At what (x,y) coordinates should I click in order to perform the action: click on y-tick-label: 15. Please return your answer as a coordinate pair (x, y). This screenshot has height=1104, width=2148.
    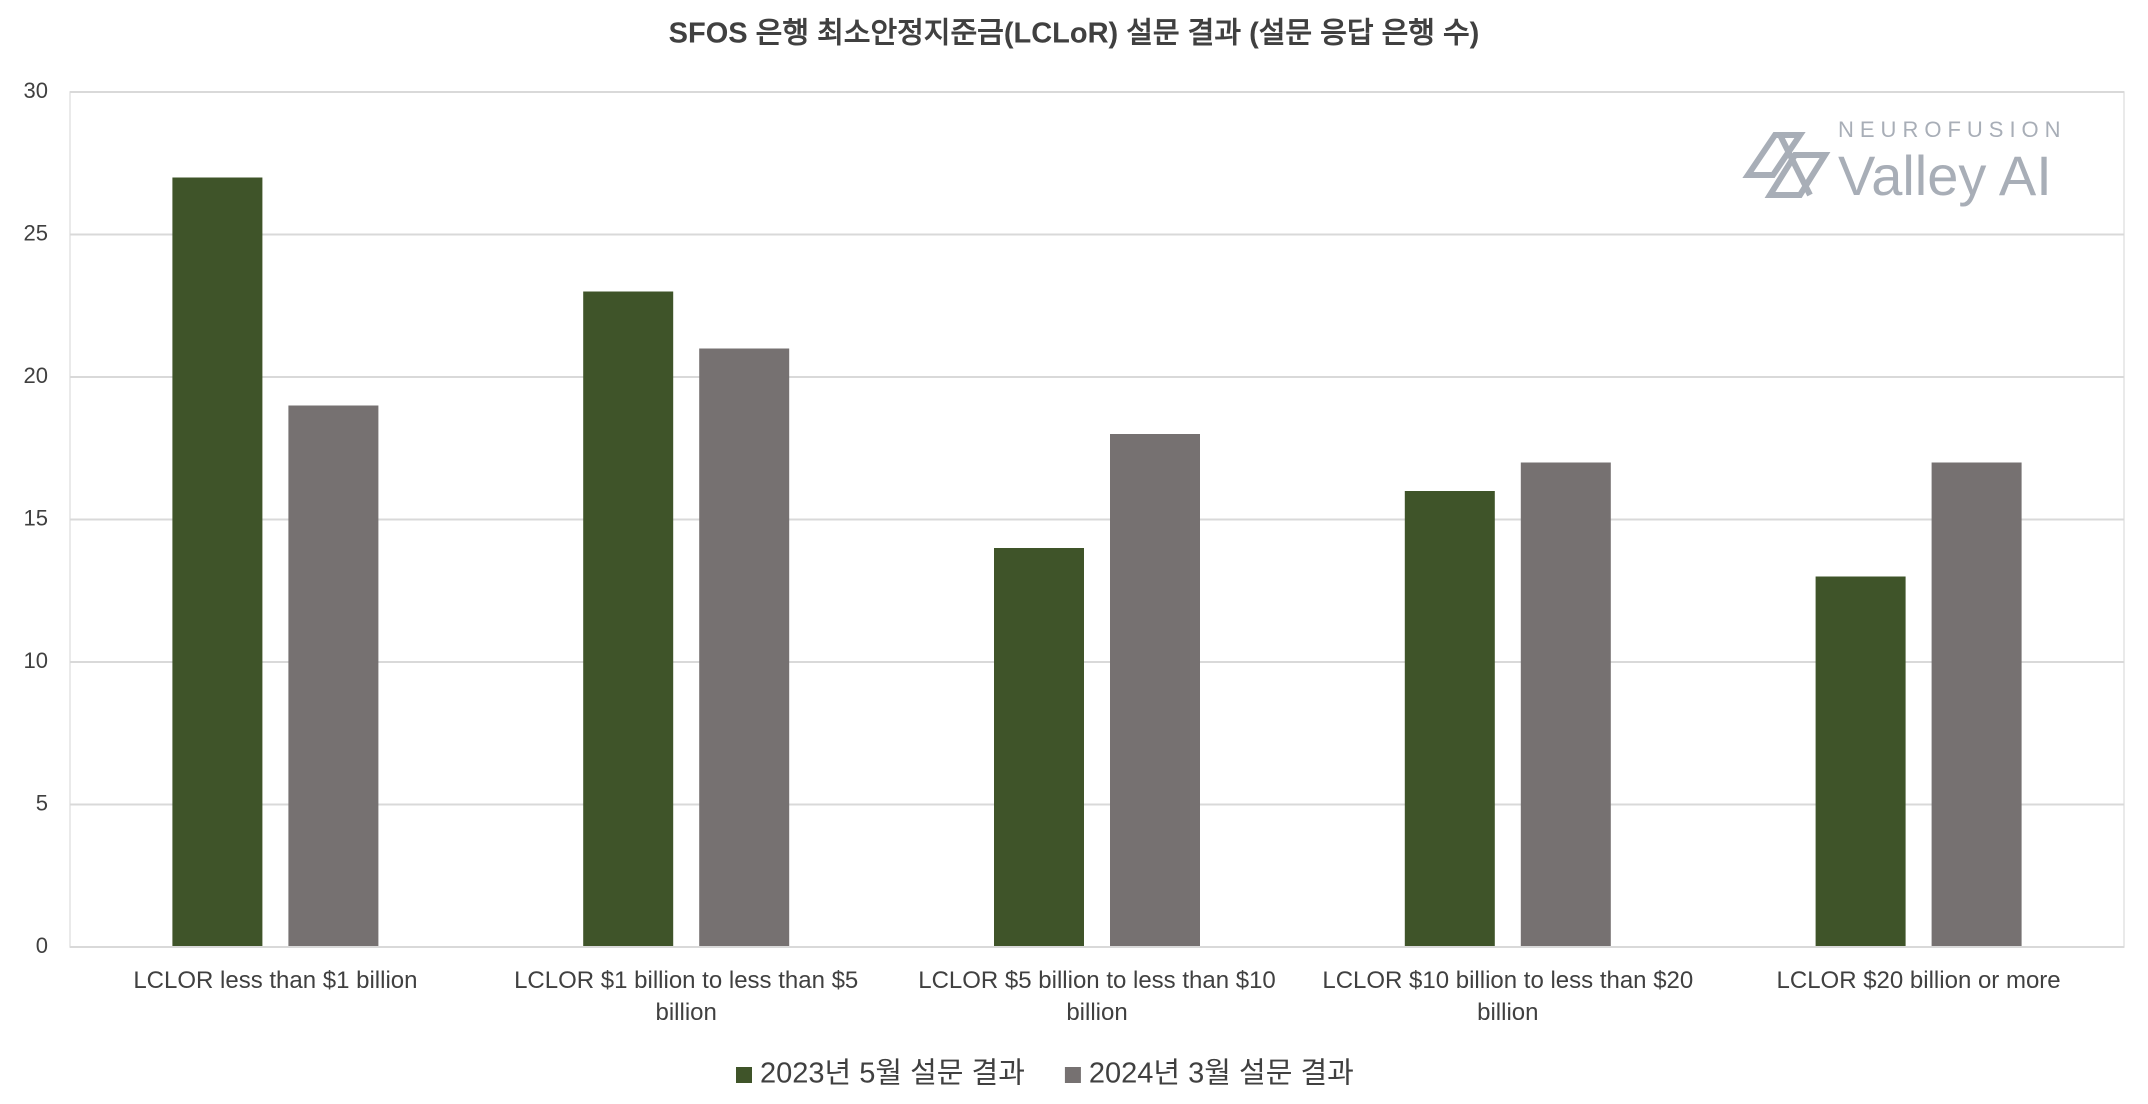
    Looking at the image, I should click on (36, 517).